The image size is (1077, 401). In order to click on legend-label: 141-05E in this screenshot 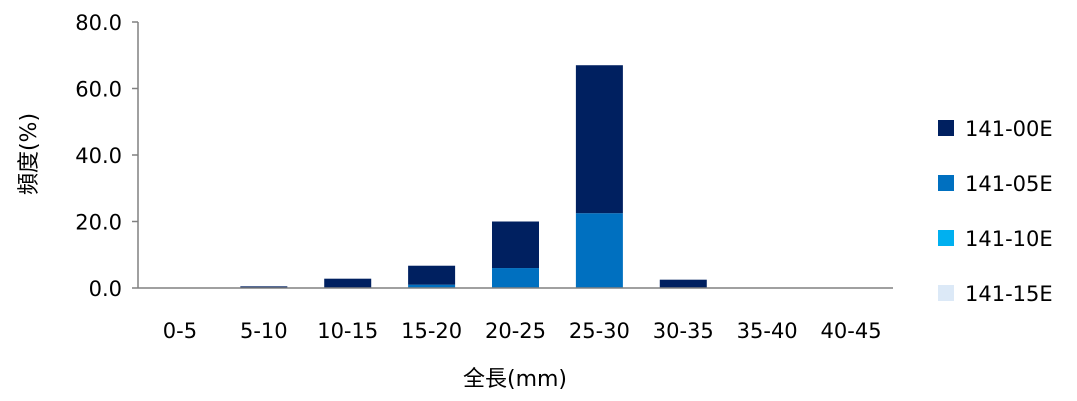, I will do `click(1009, 184)`.